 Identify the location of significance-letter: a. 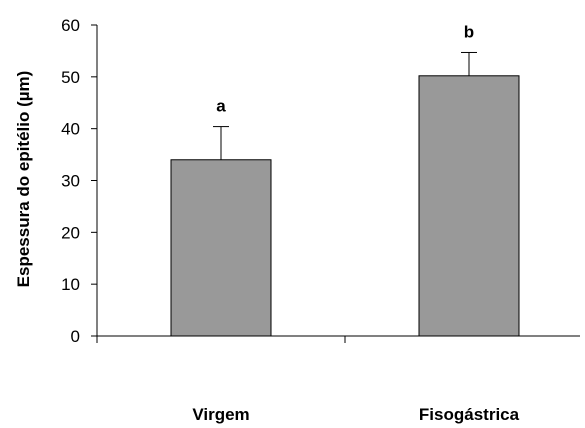
(221, 106).